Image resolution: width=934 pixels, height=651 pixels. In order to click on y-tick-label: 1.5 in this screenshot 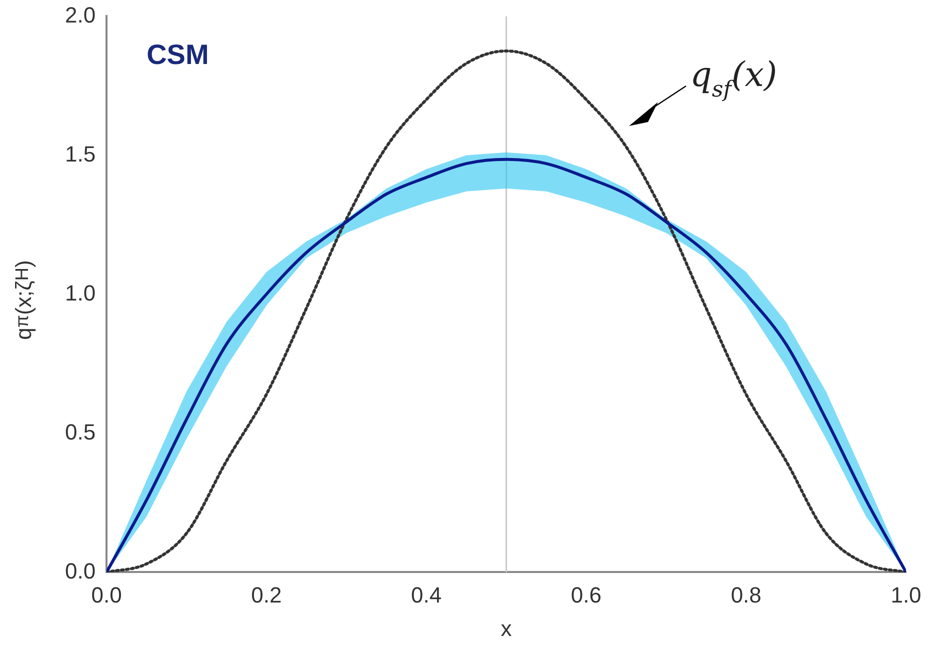, I will do `click(80, 153)`.